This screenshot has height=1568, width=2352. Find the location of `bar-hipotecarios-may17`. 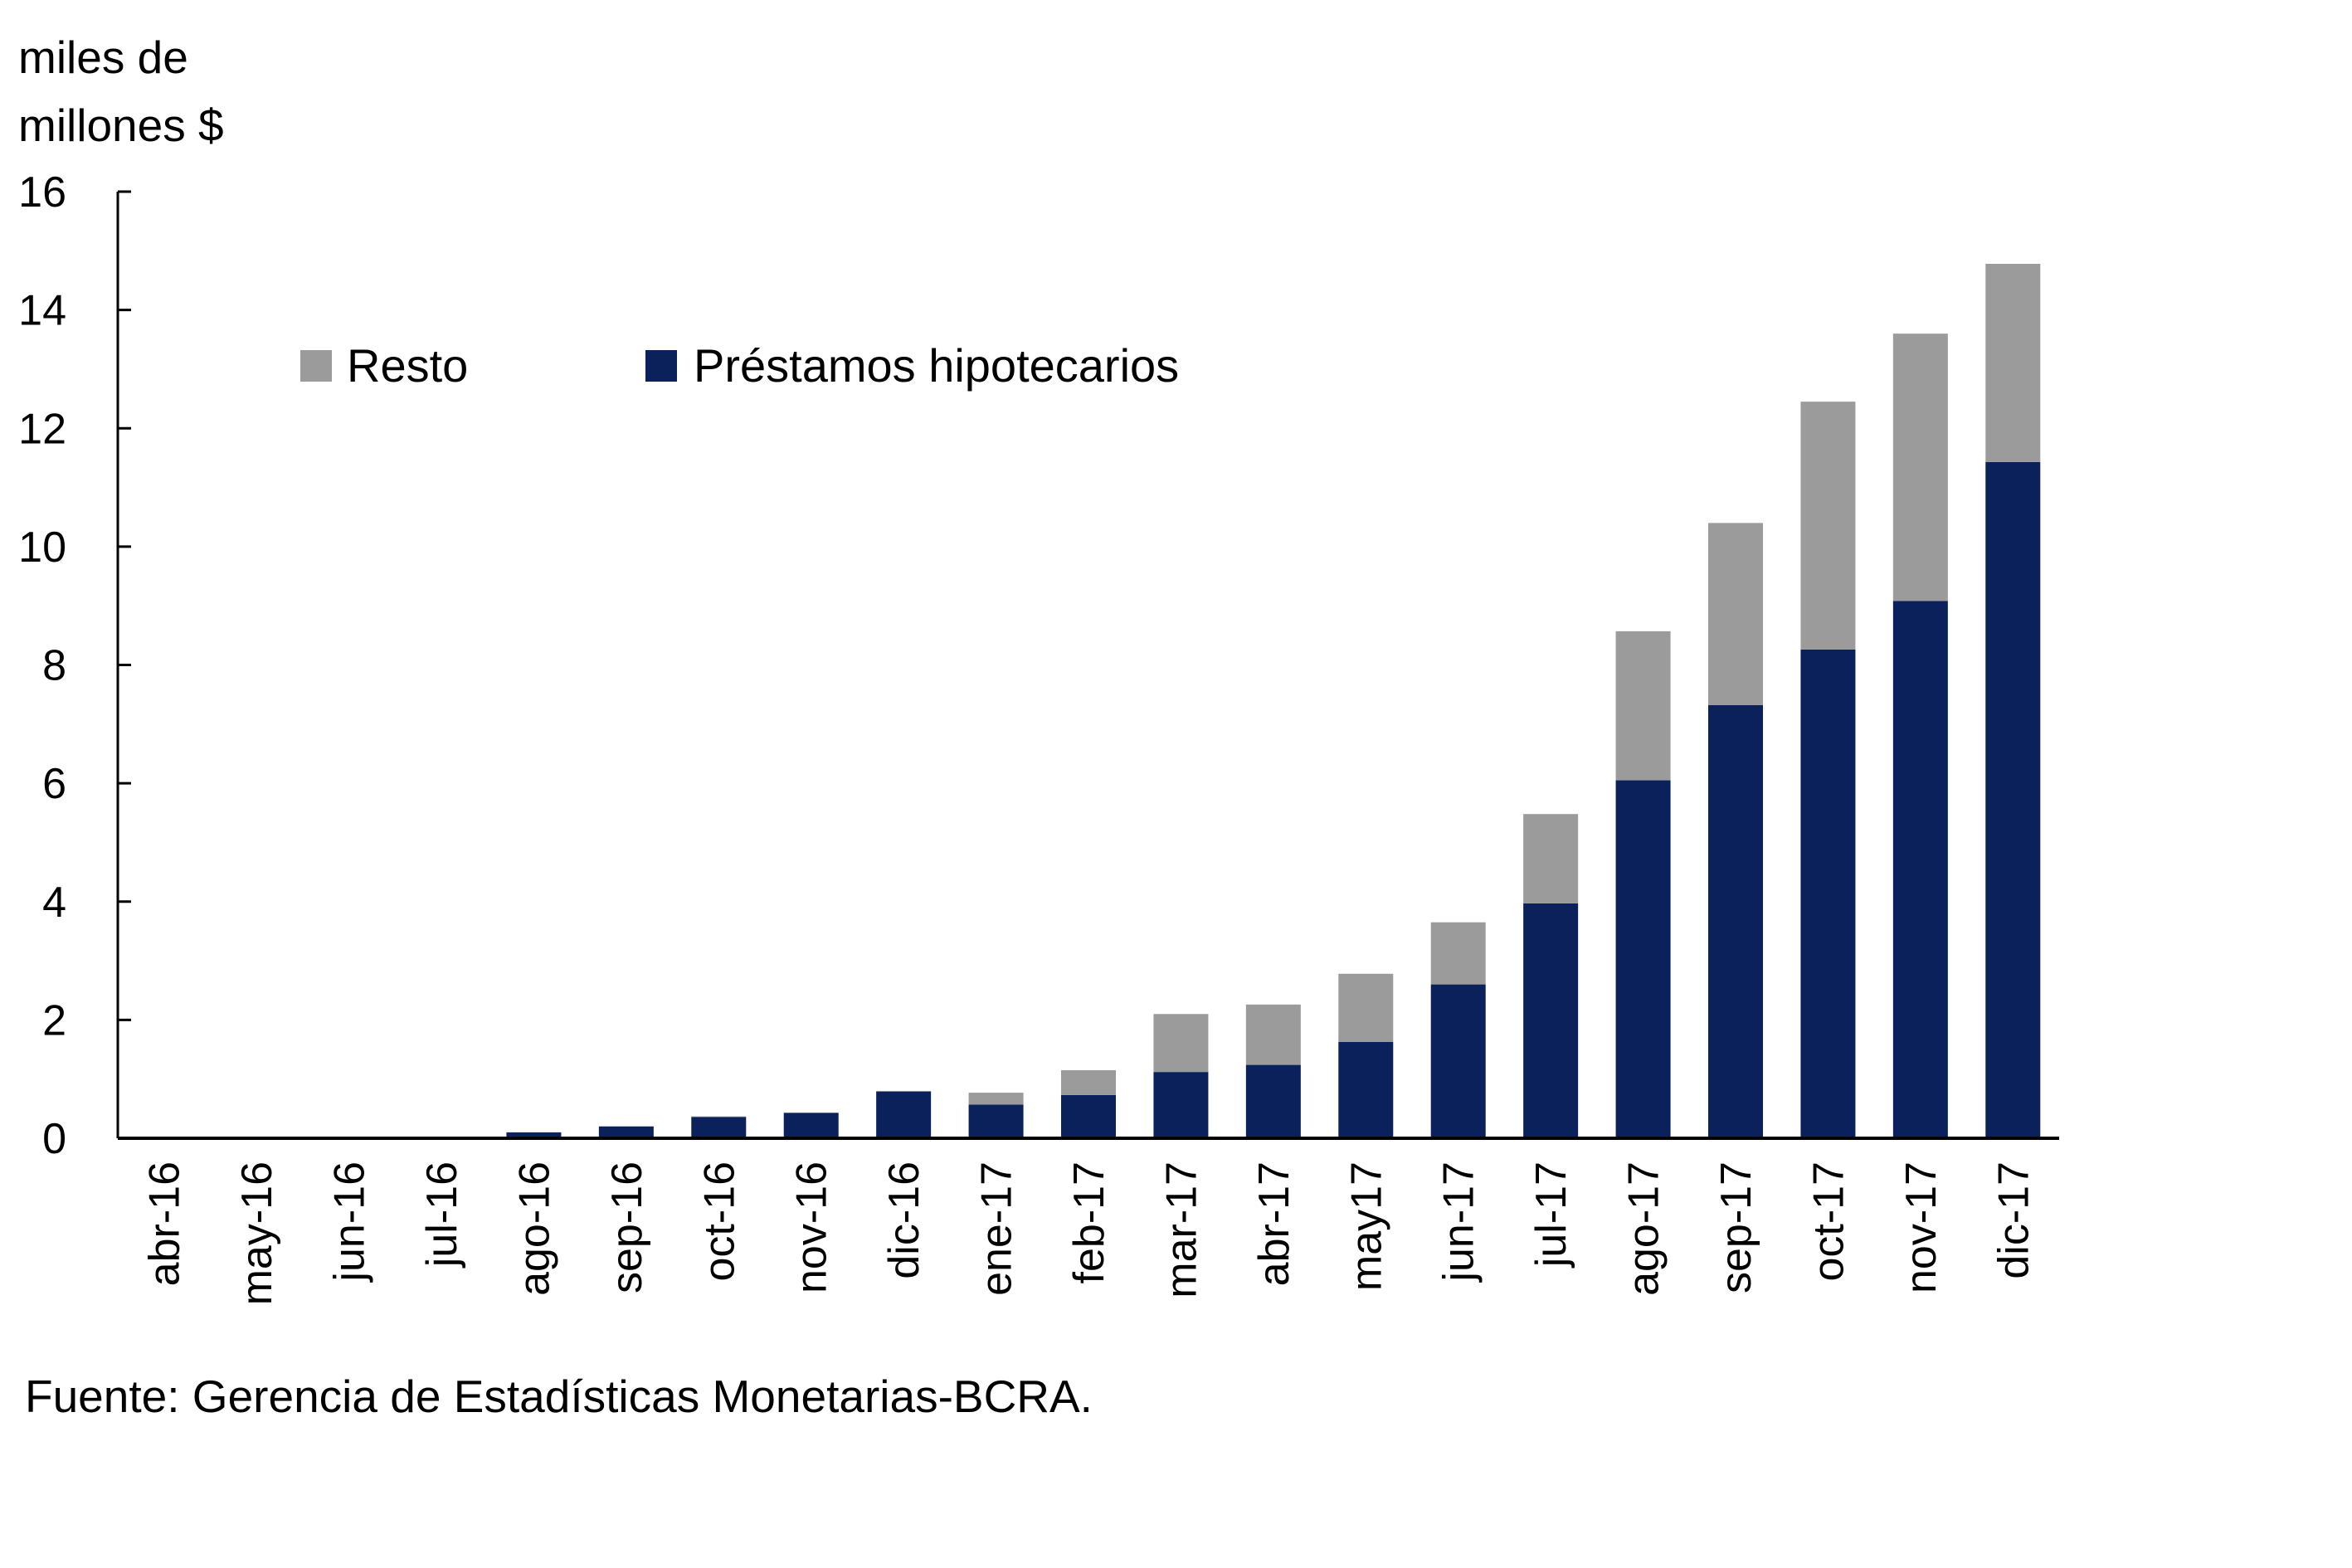

bar-hipotecarios-may17 is located at coordinates (1366, 1089).